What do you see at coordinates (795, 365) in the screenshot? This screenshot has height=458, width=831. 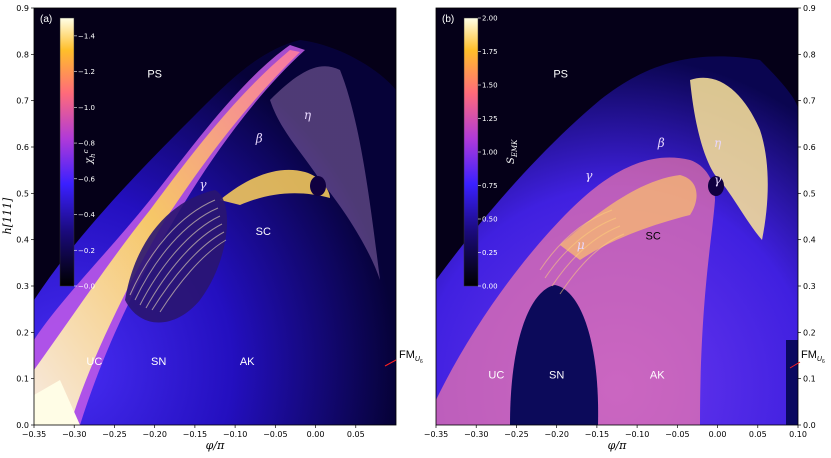 I see `panel-b-fm-arrow` at bounding box center [795, 365].